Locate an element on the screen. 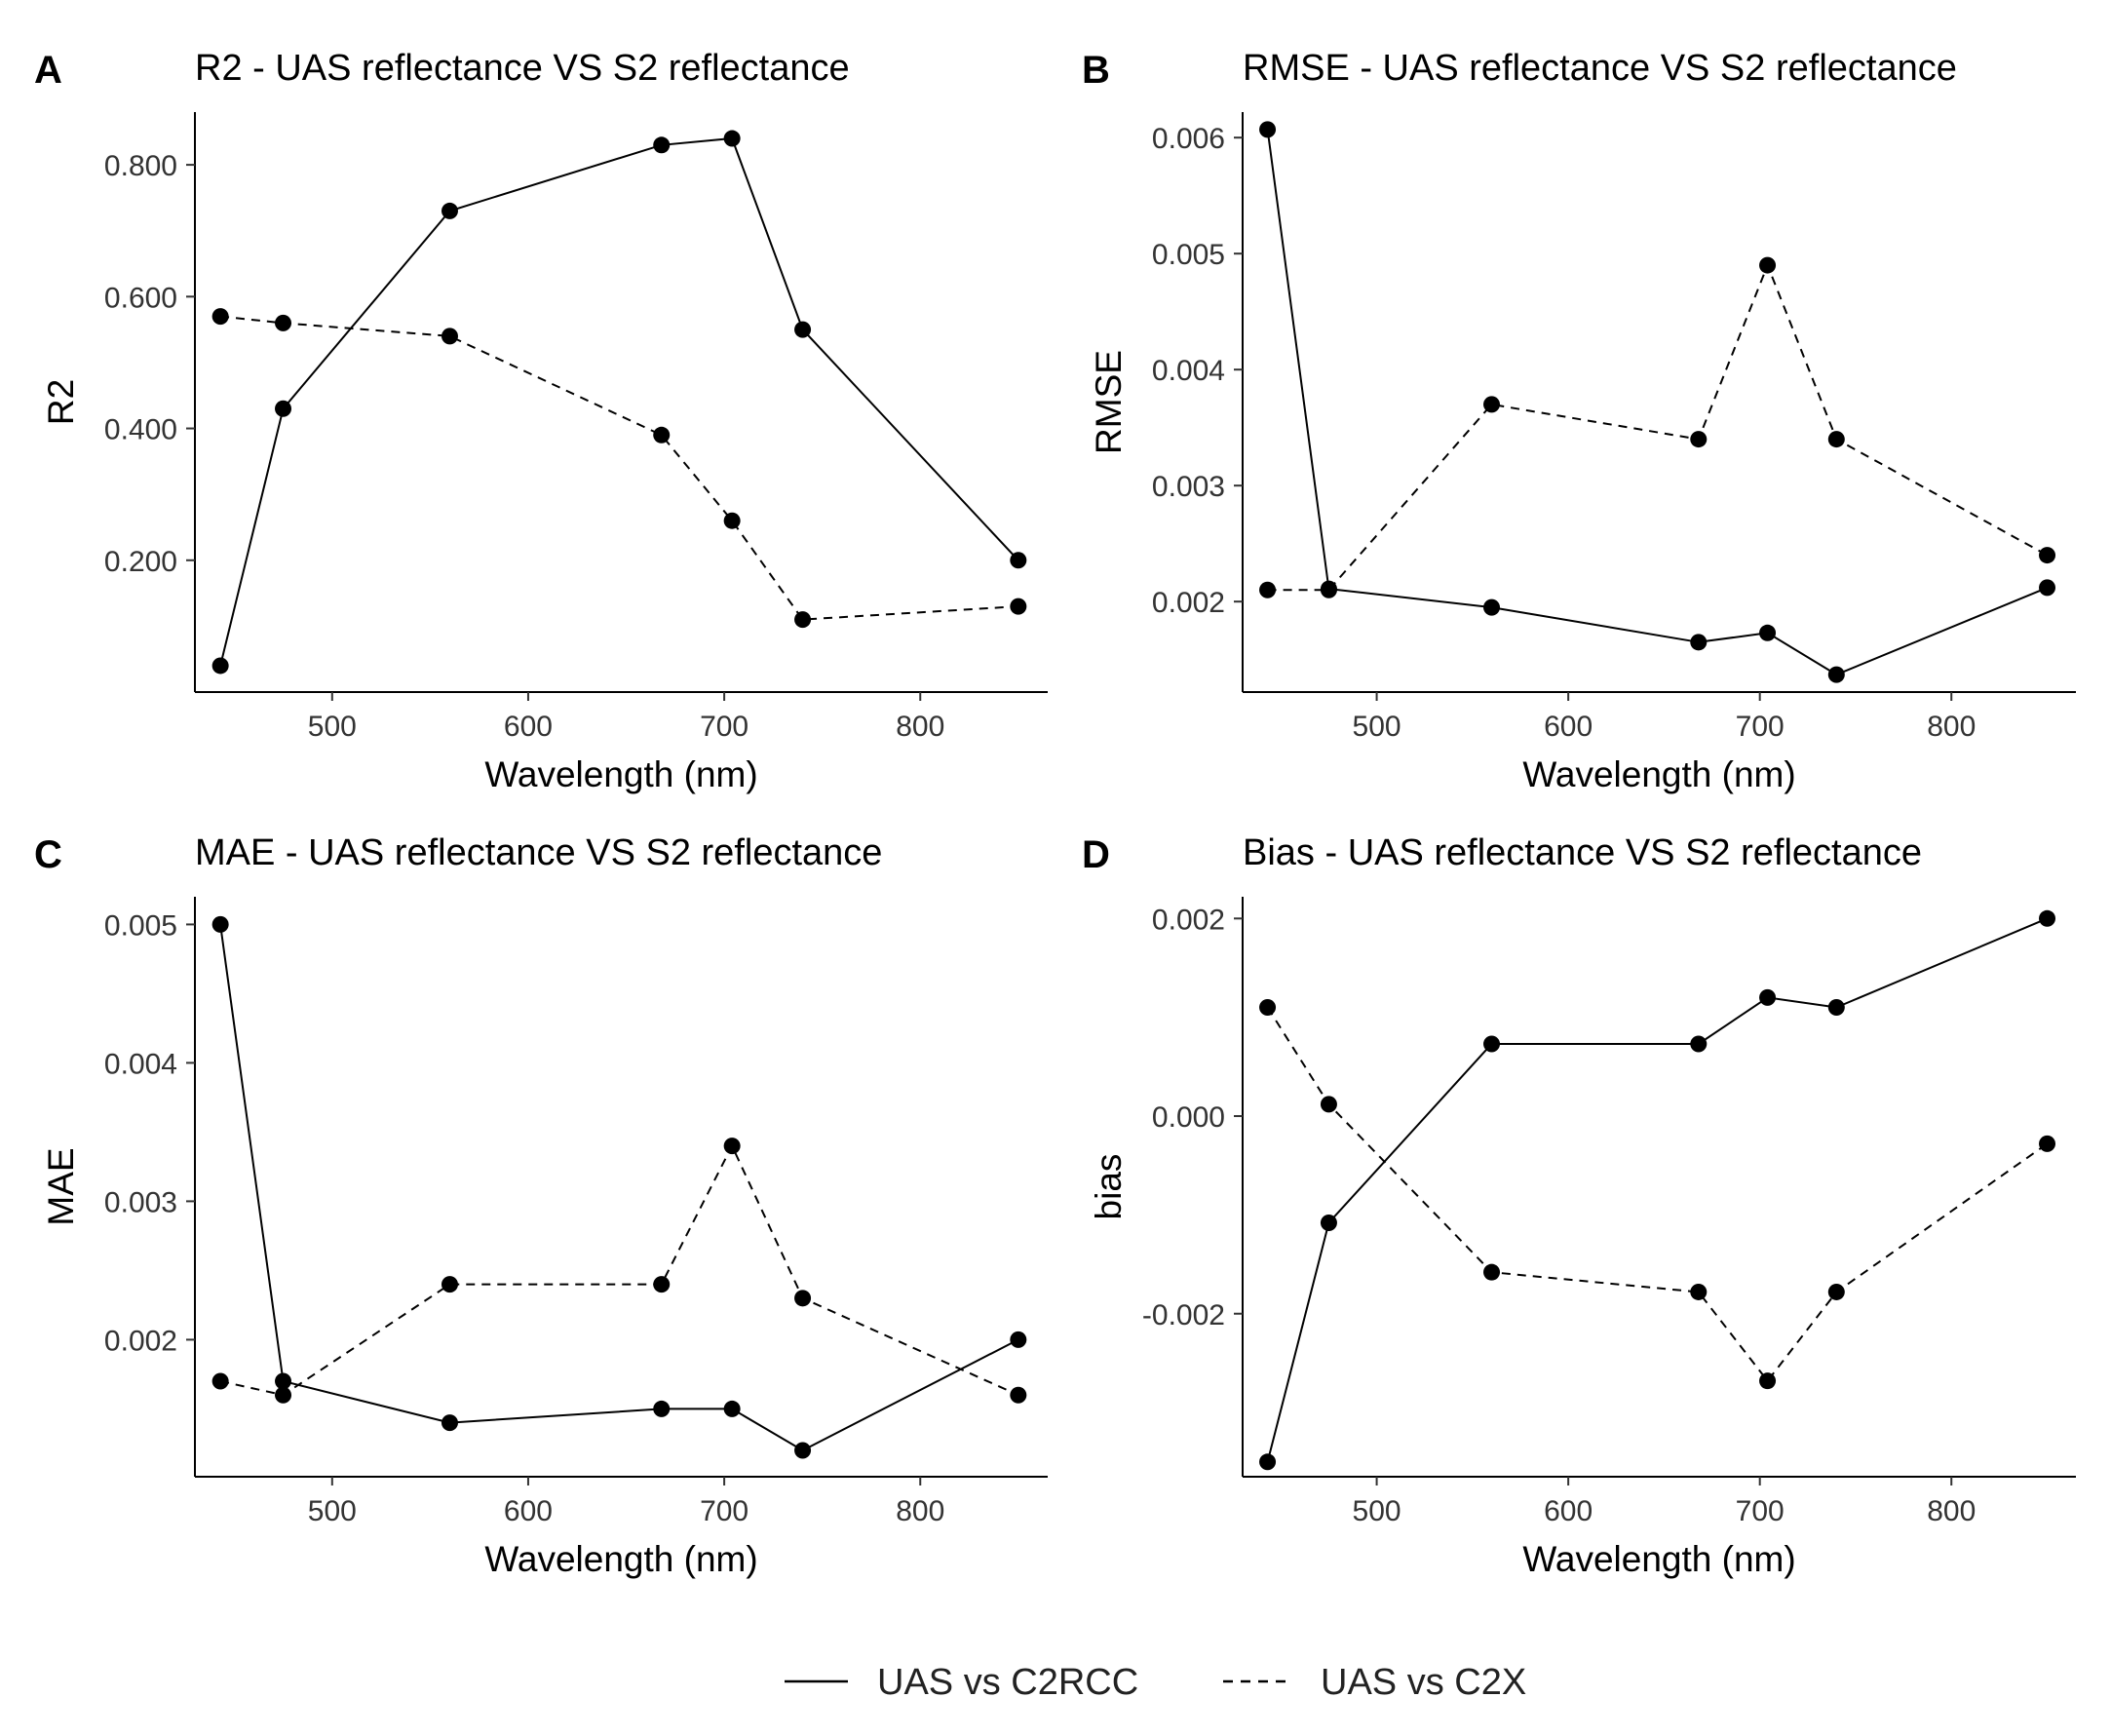  legend-label-c2rcc: UAS vs C2RCC is located at coordinates (1008, 1682).